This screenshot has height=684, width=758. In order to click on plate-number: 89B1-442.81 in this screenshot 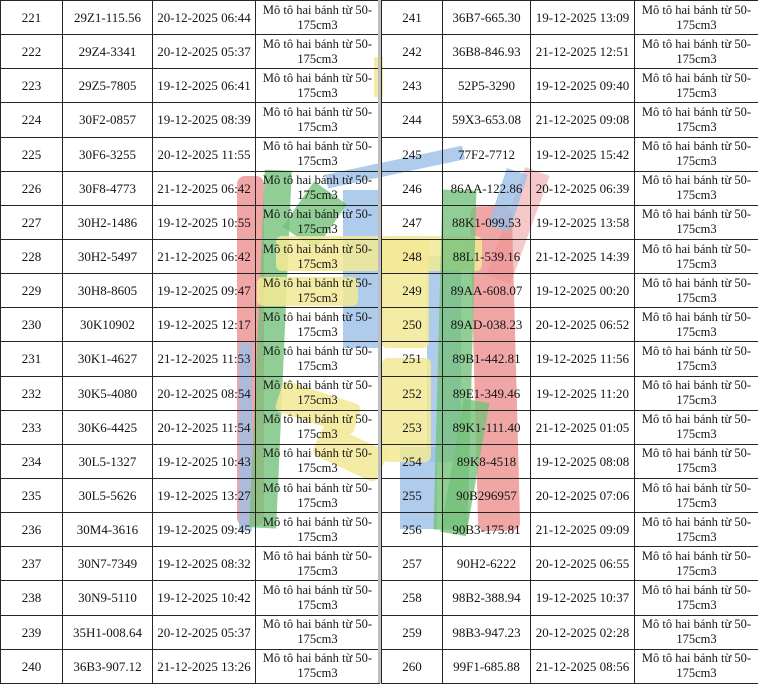, I will do `click(487, 359)`.